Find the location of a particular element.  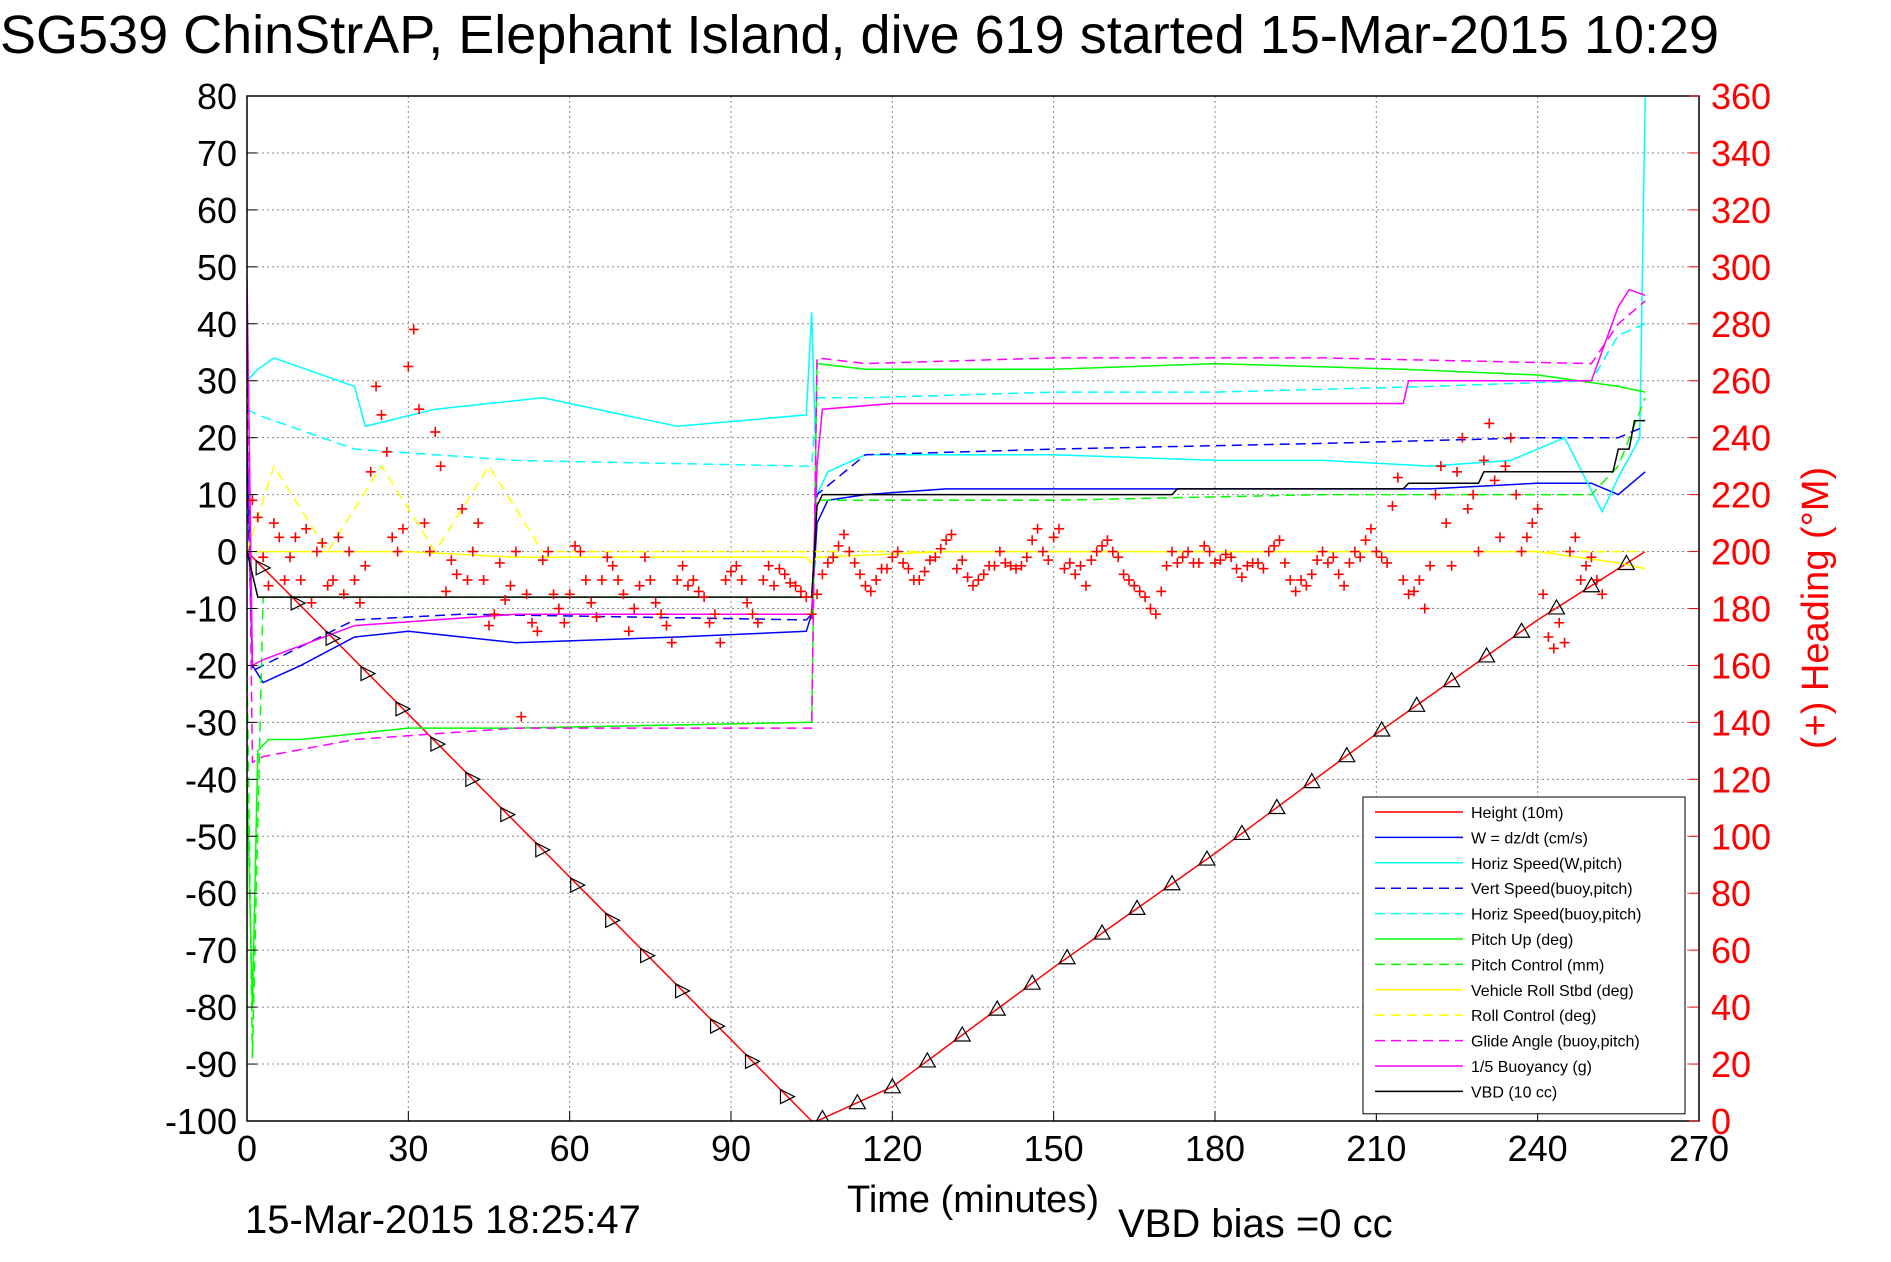

legend-box is located at coordinates (1524, 955).